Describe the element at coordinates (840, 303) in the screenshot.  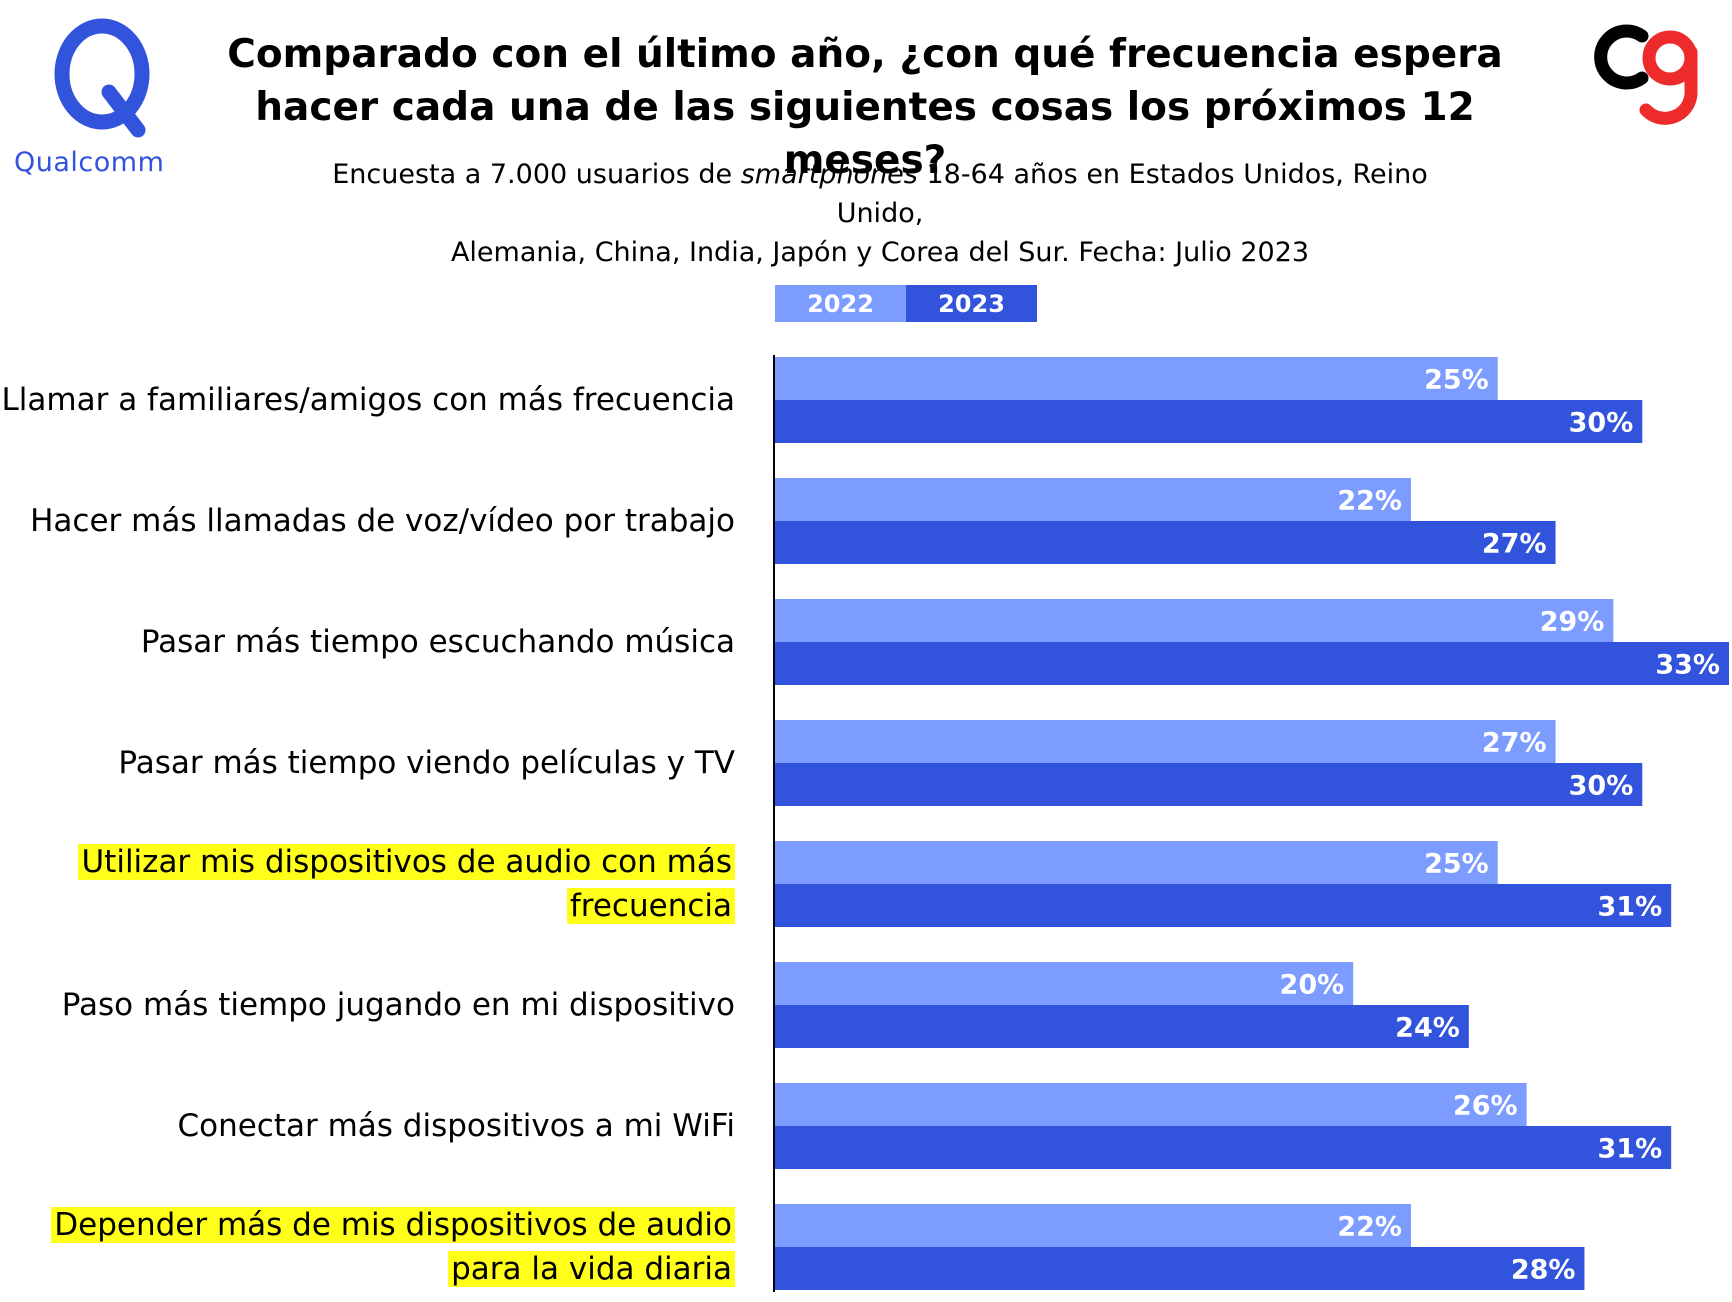
I see `legend-item-2022: 2022` at that location.